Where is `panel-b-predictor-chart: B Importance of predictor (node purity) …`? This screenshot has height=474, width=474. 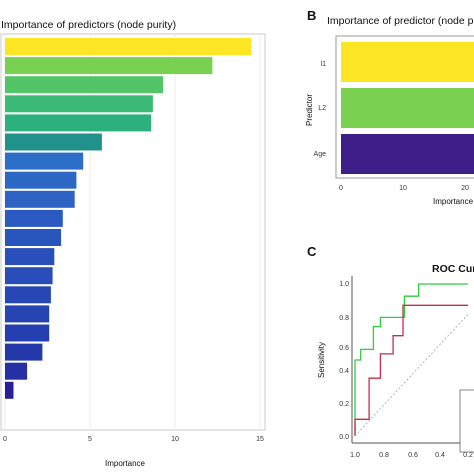 panel-b-predictor-chart: B Importance of predictor (node purity) … is located at coordinates (389, 107).